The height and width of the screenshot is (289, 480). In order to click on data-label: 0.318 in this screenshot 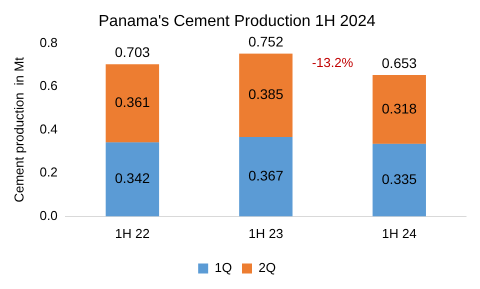, I will do `click(400, 108)`.